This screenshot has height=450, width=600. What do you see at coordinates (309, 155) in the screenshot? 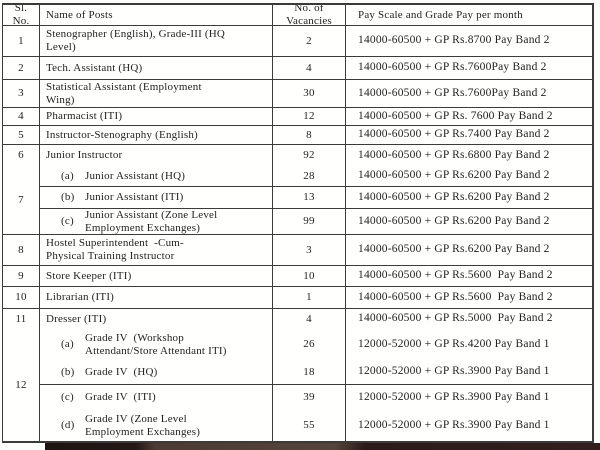
I see `vacancies-cell: 92` at bounding box center [309, 155].